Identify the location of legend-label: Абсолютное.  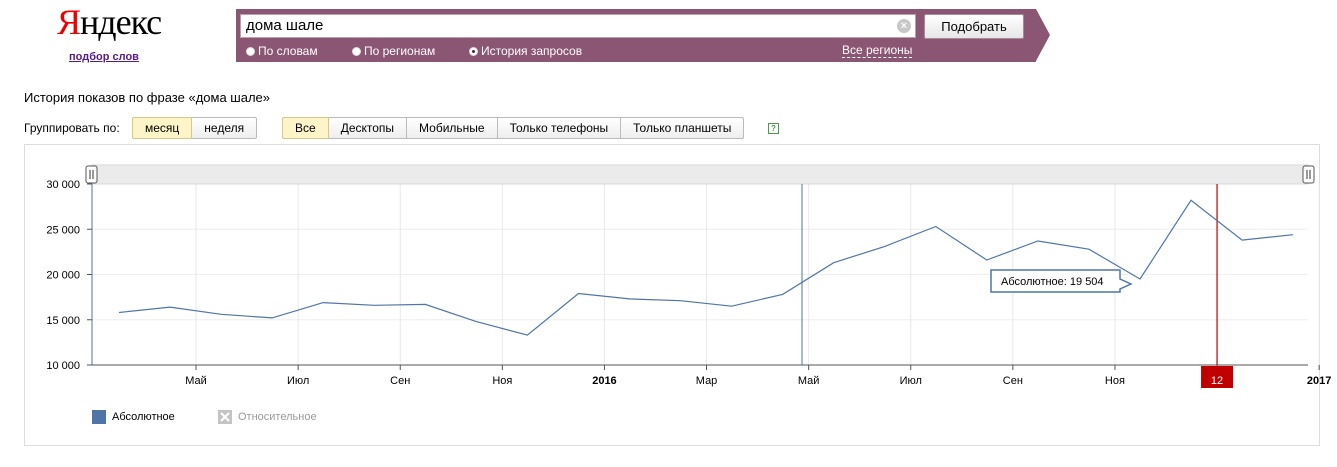
(143, 417).